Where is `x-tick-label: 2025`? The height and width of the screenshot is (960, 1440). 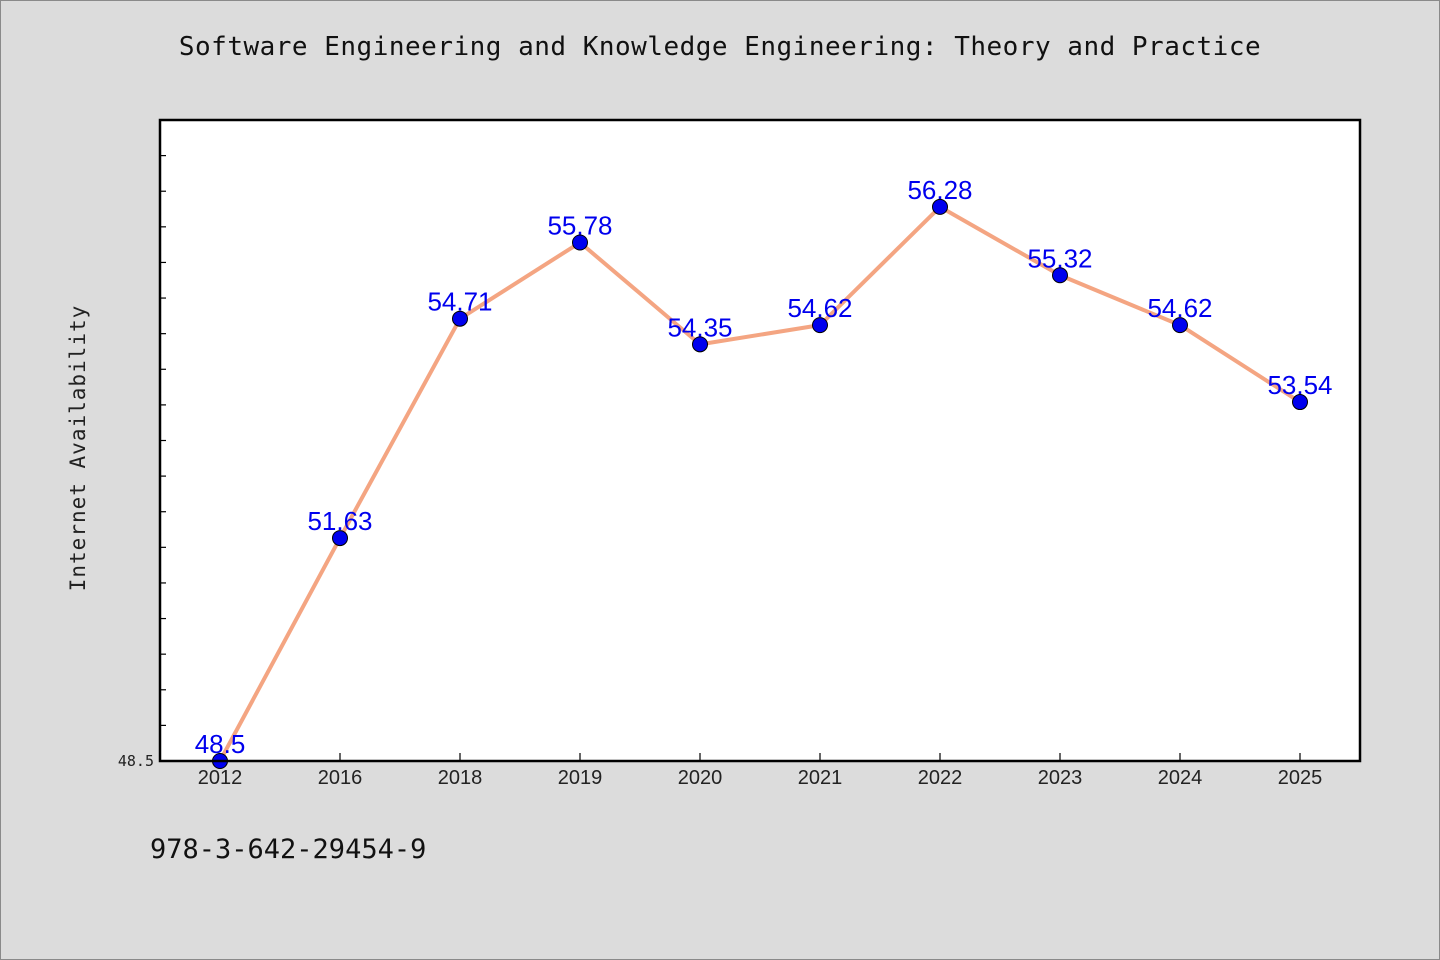 x-tick-label: 2025 is located at coordinates (1300, 778).